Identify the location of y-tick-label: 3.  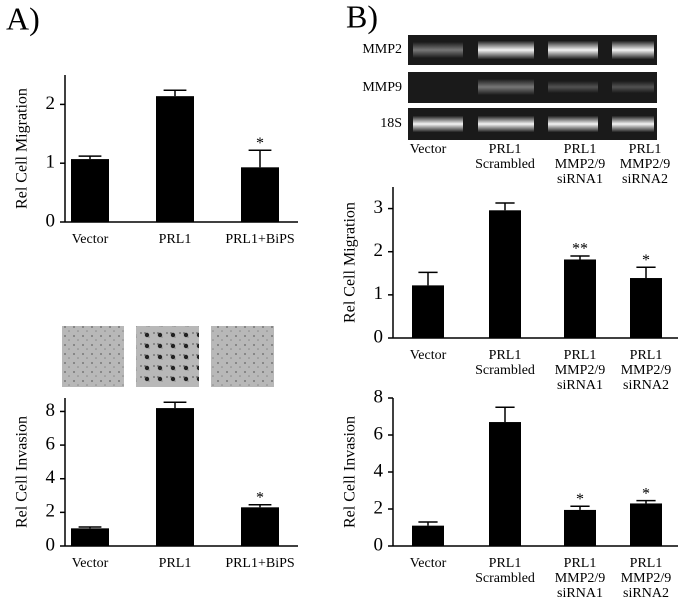
(379, 207).